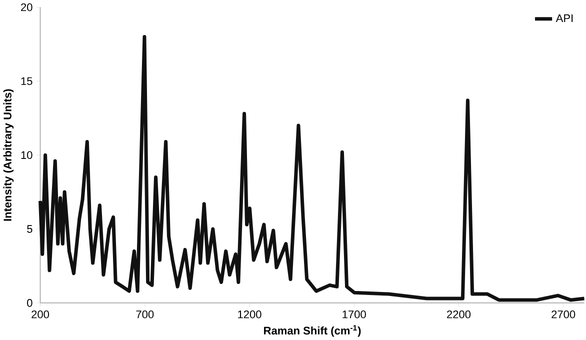  What do you see at coordinates (312, 331) in the screenshot?
I see `x-axis-title: Raman Shift (cm$^{-1}$)` at bounding box center [312, 331].